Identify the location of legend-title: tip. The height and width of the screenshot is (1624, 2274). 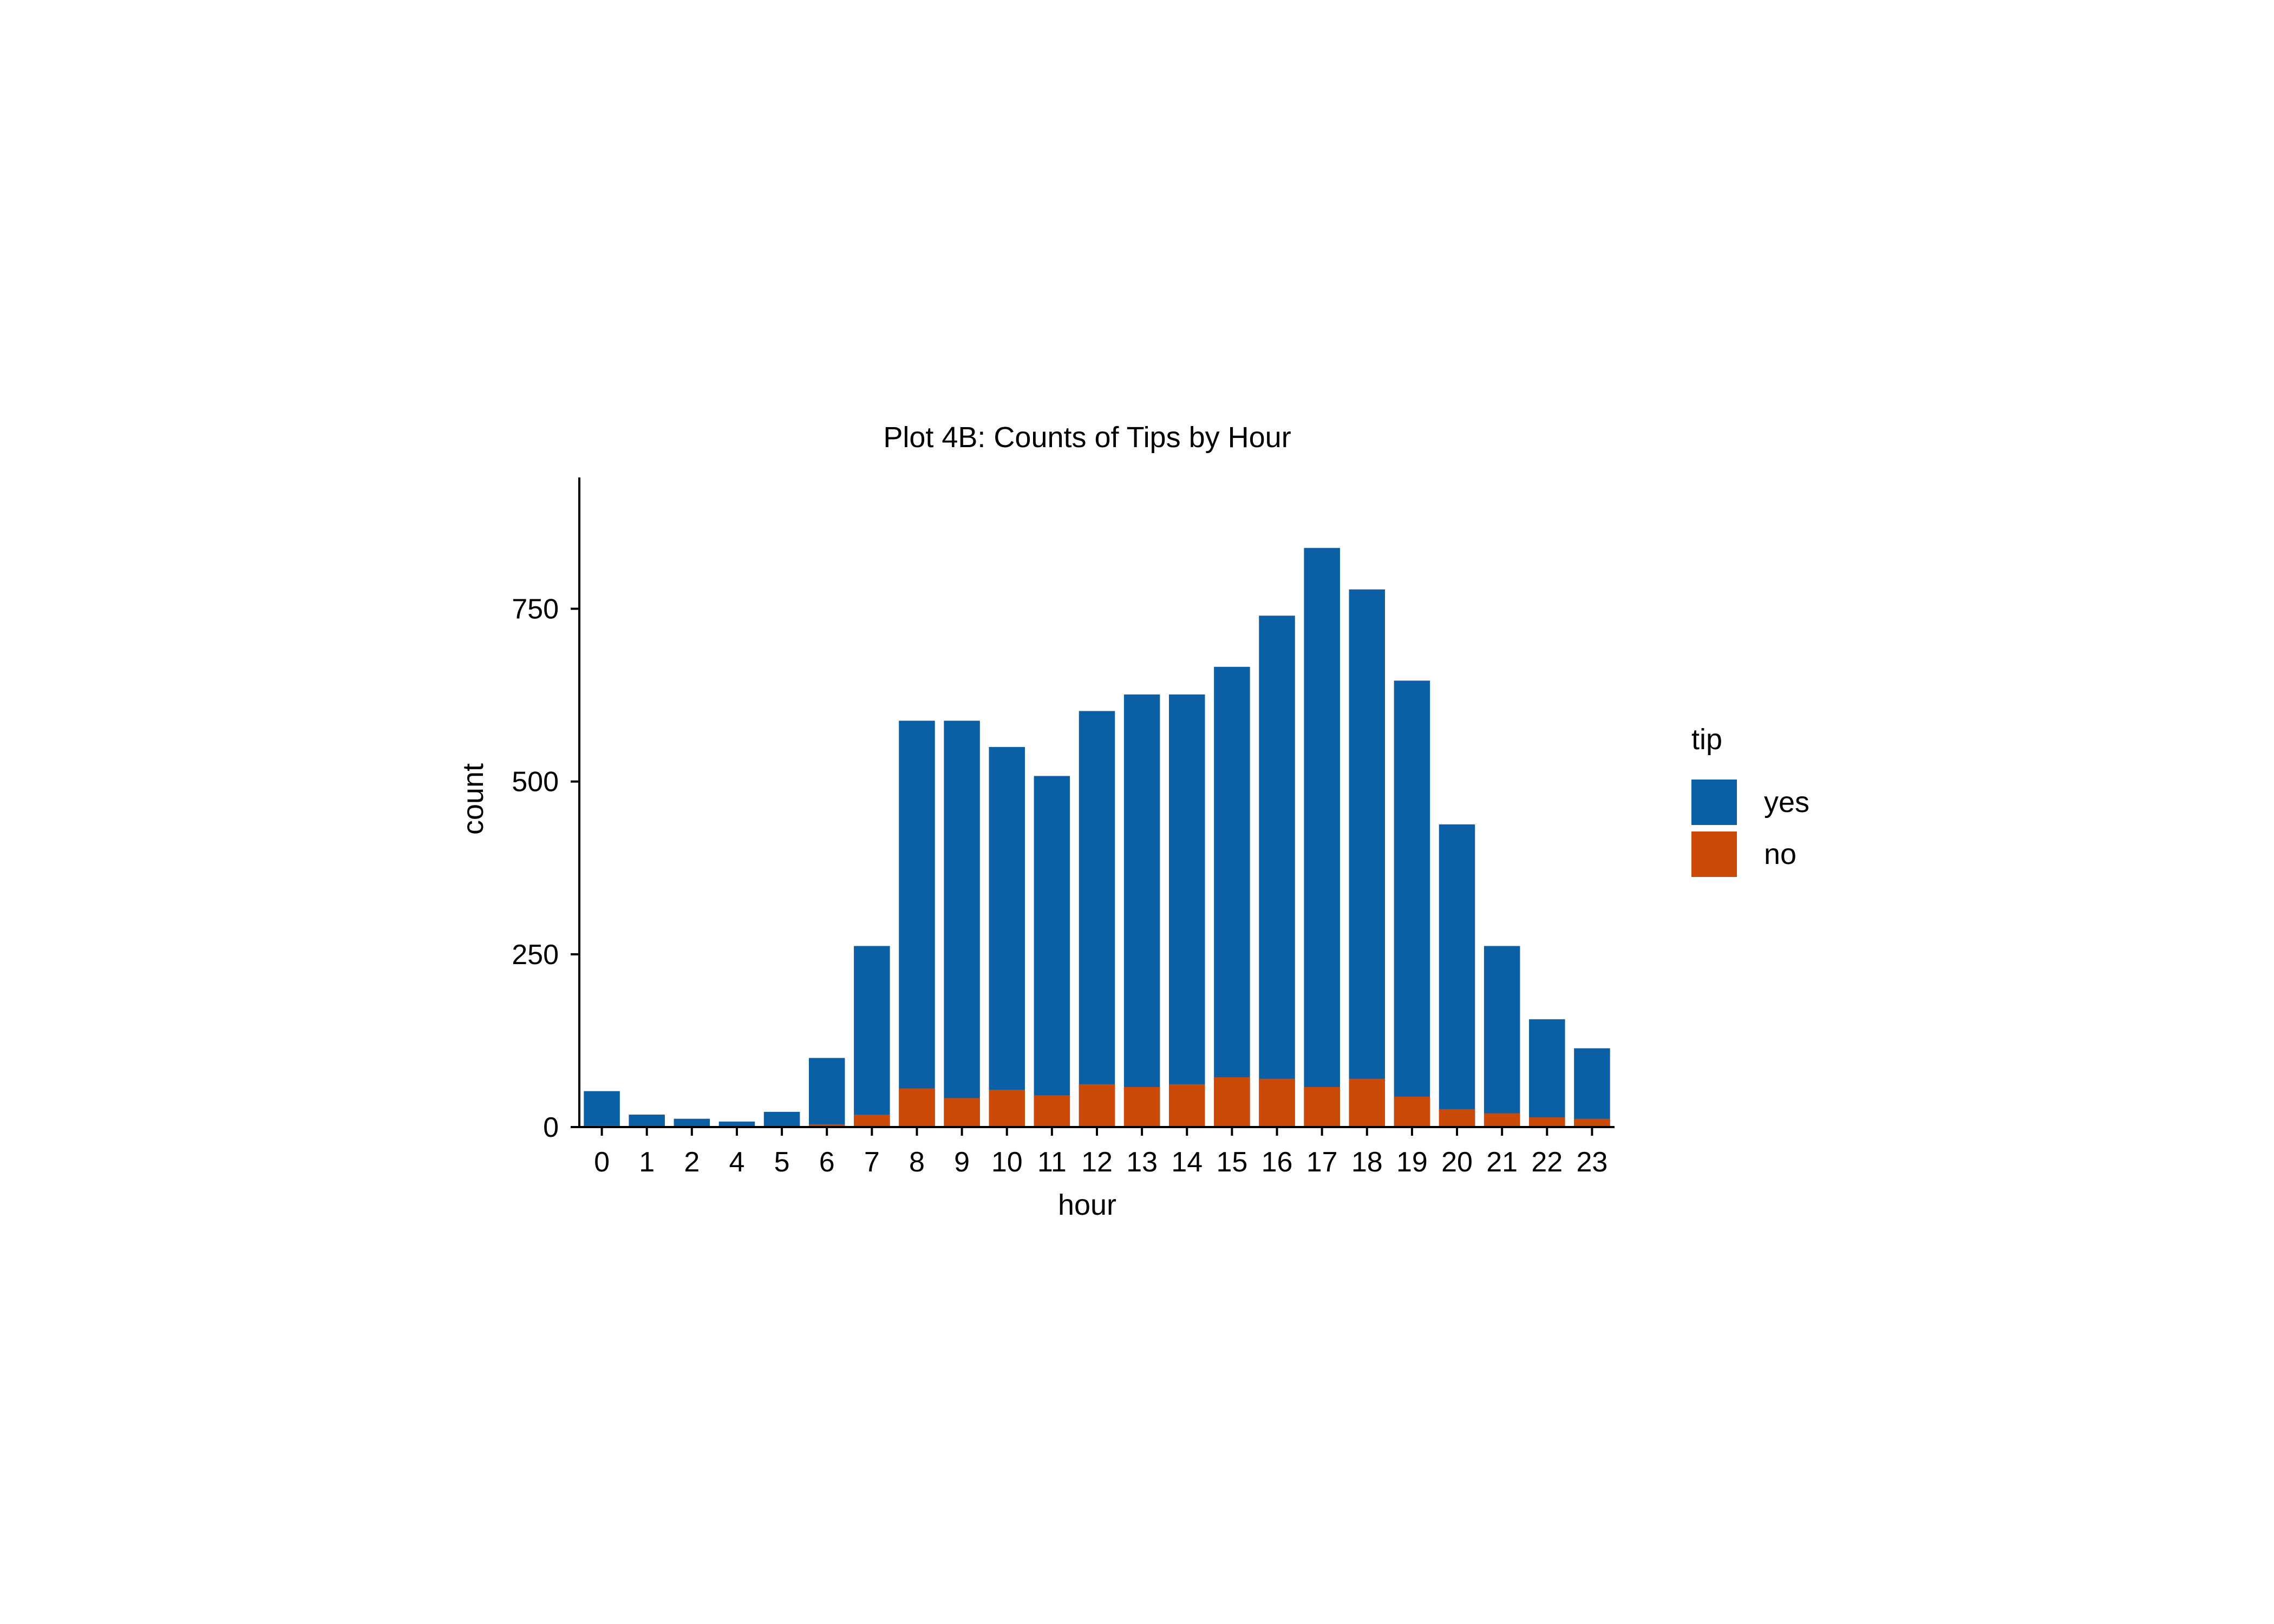
(1706, 739).